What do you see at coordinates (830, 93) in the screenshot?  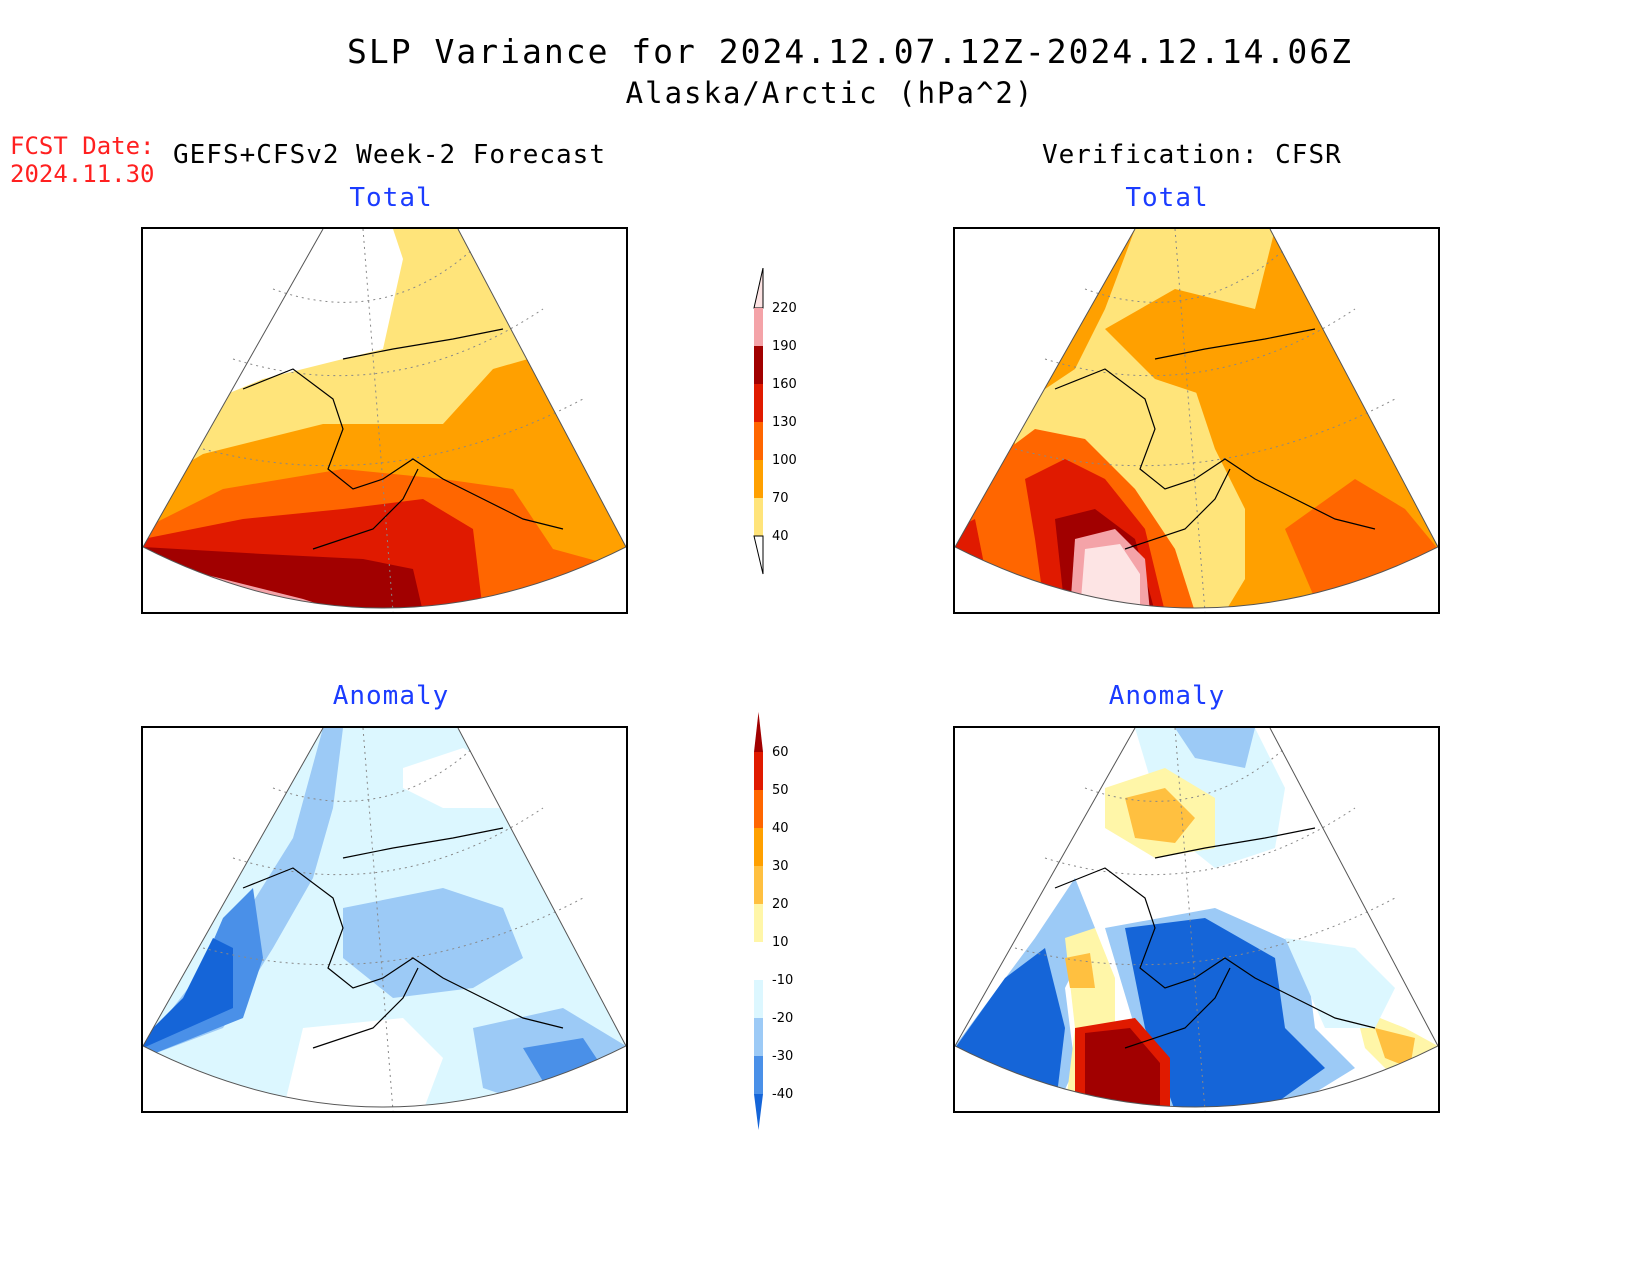 I see `main-subtitle: Alaska/Arctic (hPa^2)` at bounding box center [830, 93].